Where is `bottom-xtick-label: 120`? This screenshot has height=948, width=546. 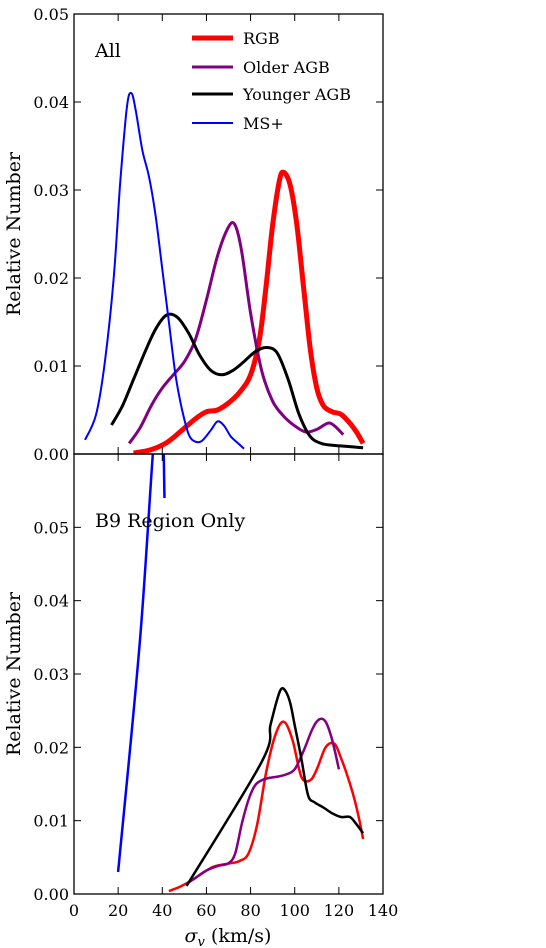 bottom-xtick-label: 120 is located at coordinates (339, 910).